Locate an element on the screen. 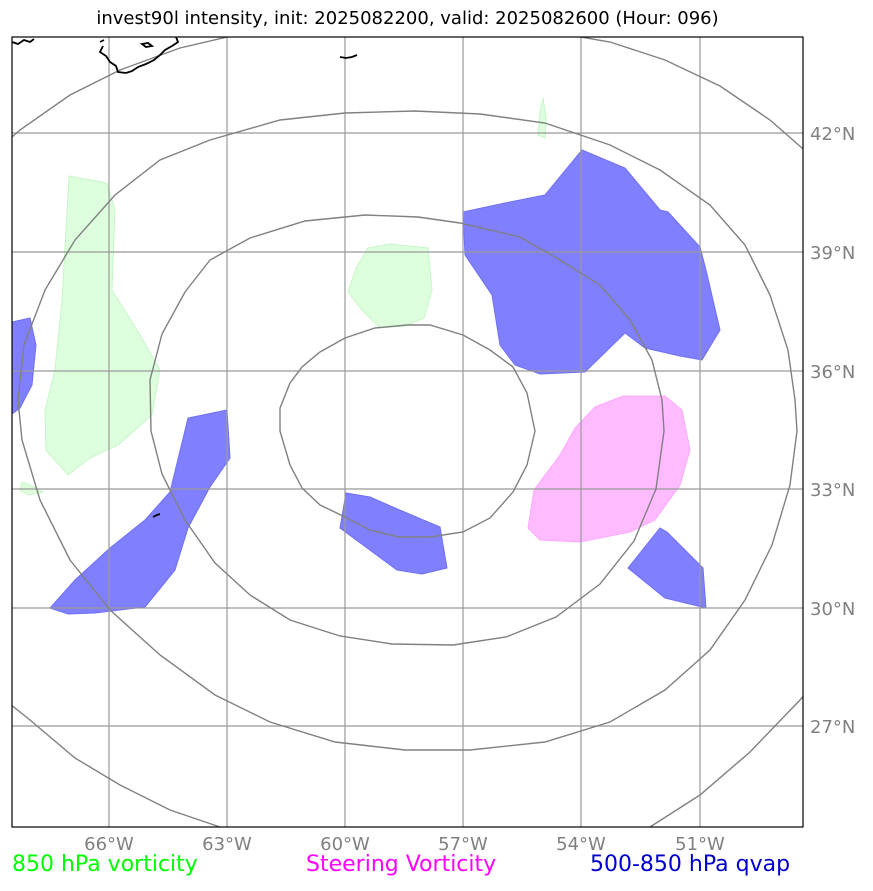 The height and width of the screenshot is (891, 873). lon-label-66w: 66°W is located at coordinates (109, 844).